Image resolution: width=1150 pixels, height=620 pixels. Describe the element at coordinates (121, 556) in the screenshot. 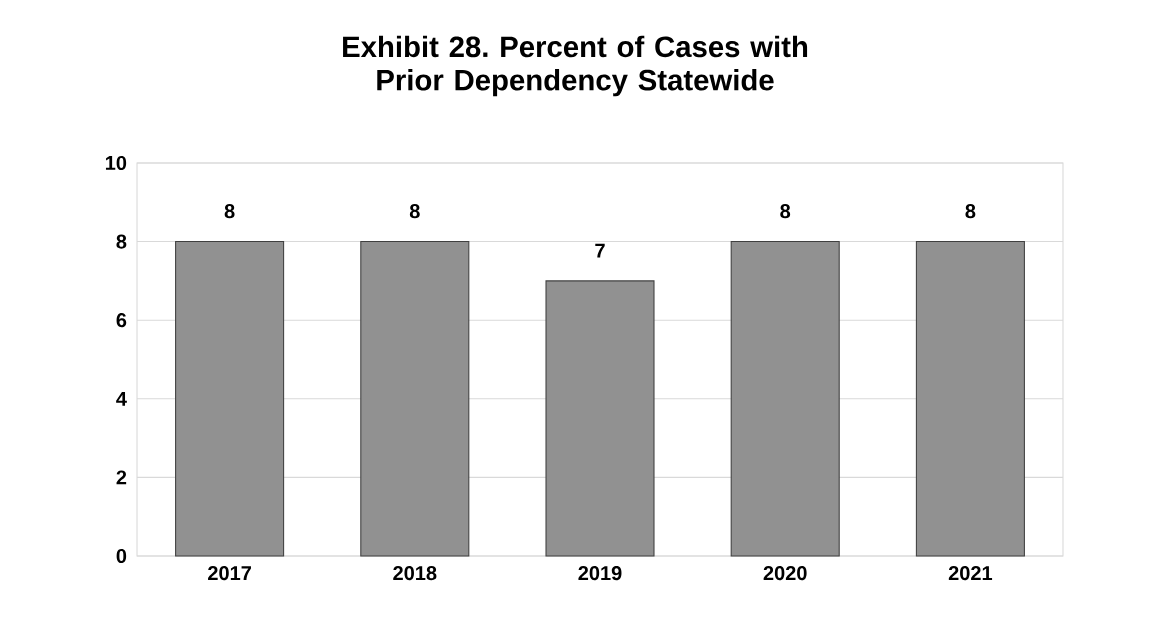

I see `y-tick-label: 0` at that location.